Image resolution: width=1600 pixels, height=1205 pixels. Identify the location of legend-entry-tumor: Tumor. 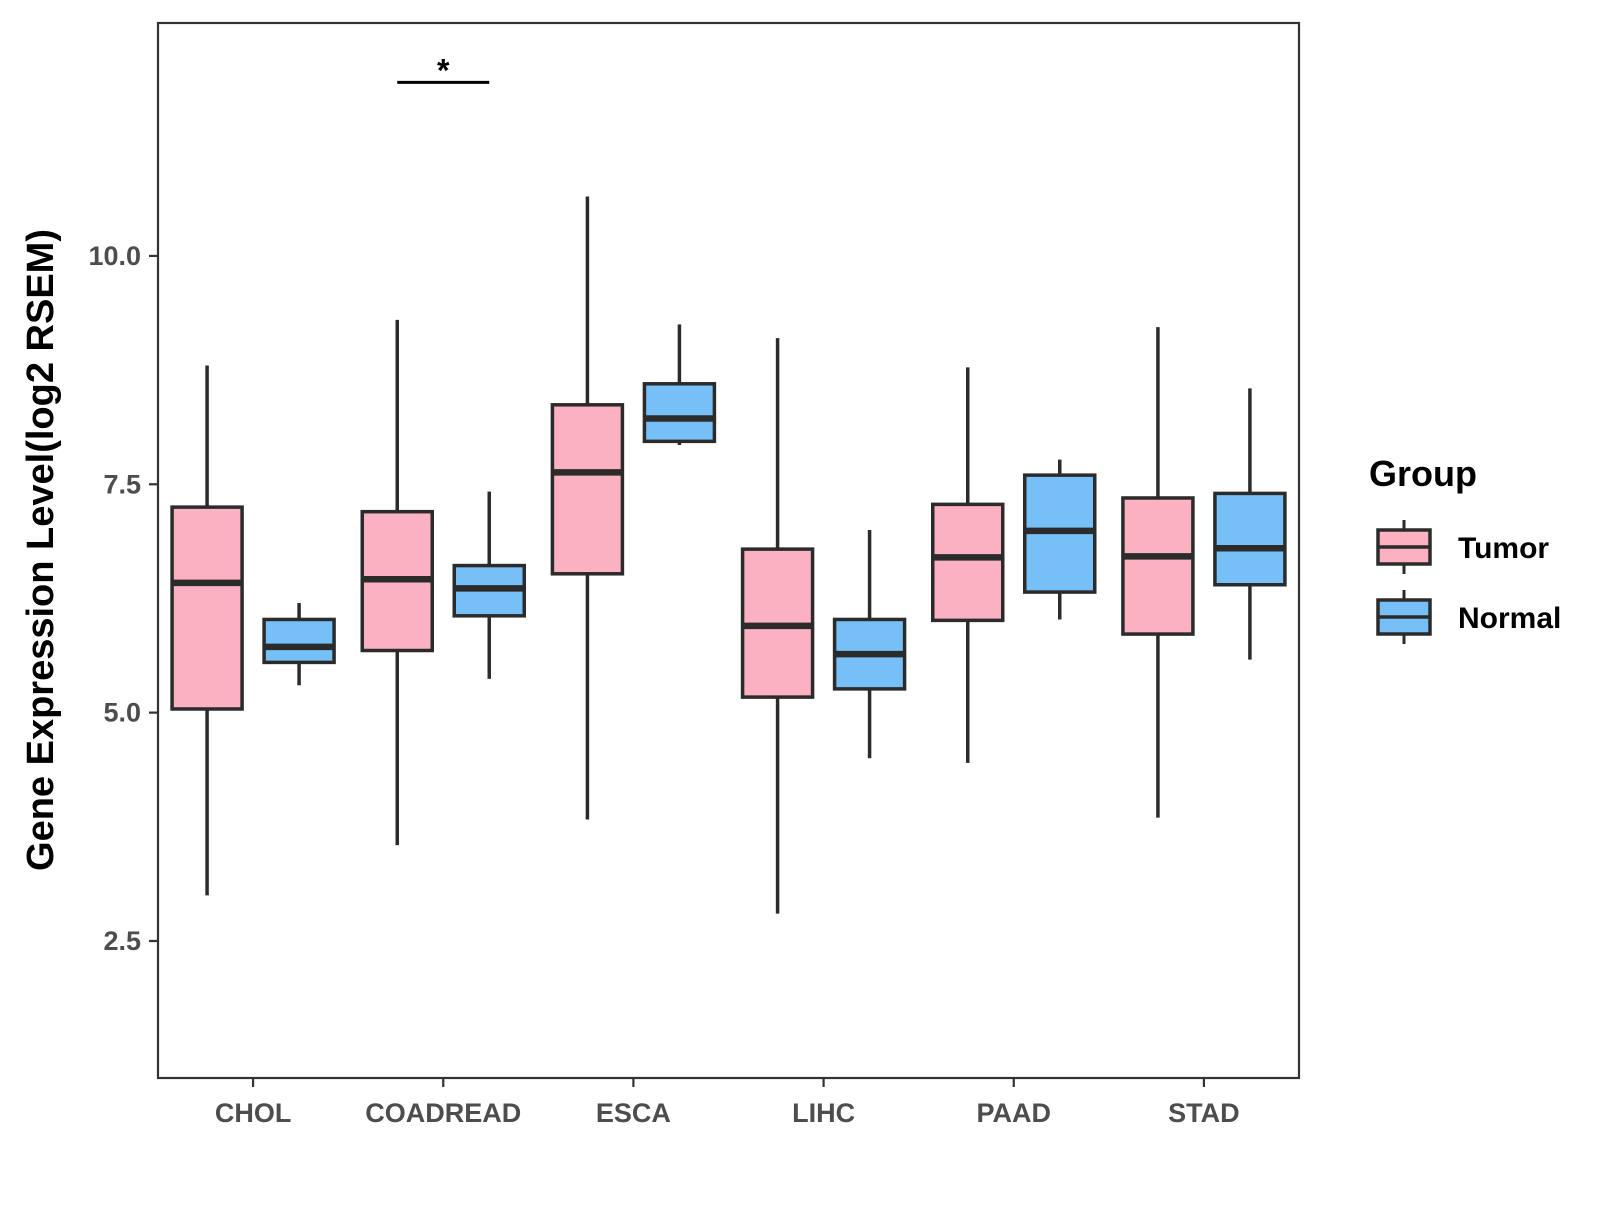
(1462, 547).